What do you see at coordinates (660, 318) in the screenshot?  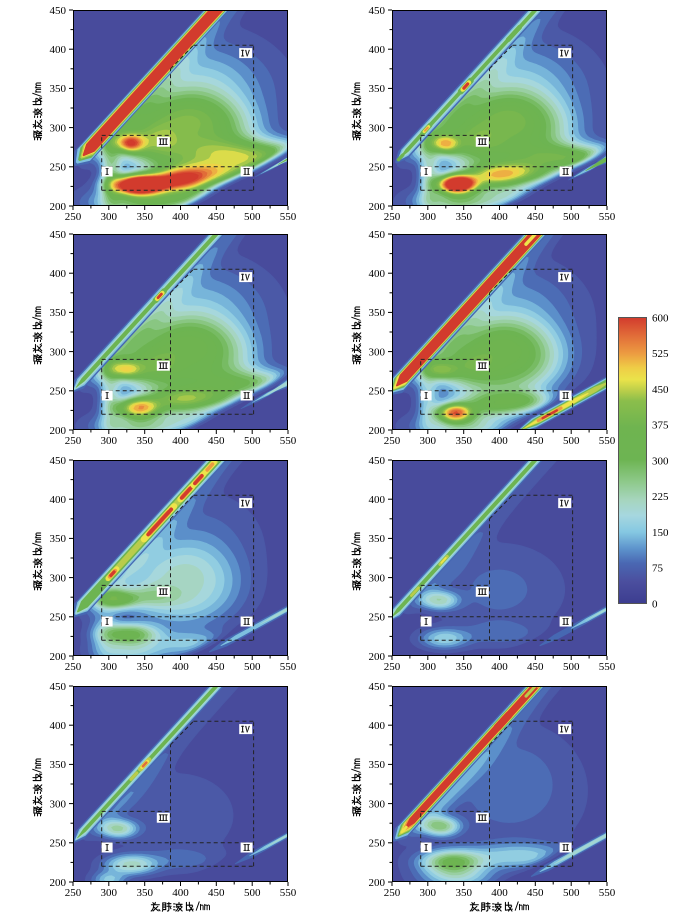 I see `svg-text: 600` at bounding box center [660, 318].